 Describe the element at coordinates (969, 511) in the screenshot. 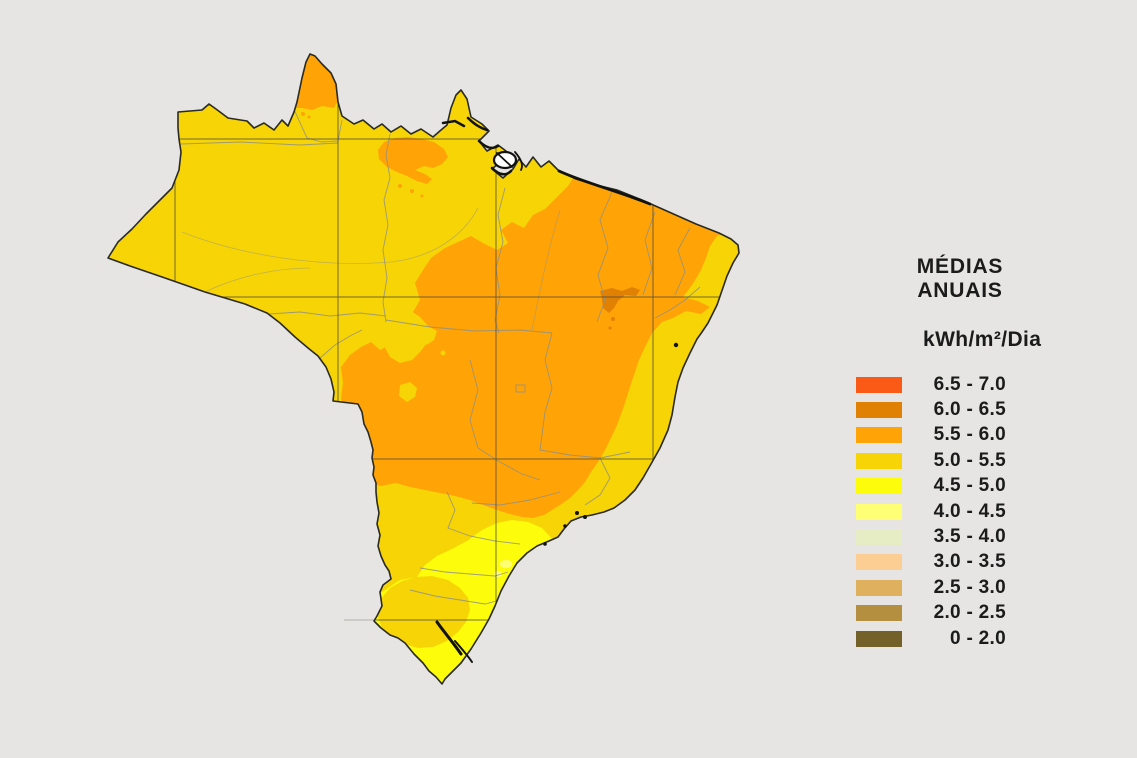

I see `legend-range-label: 4.0 - 4.5` at that location.